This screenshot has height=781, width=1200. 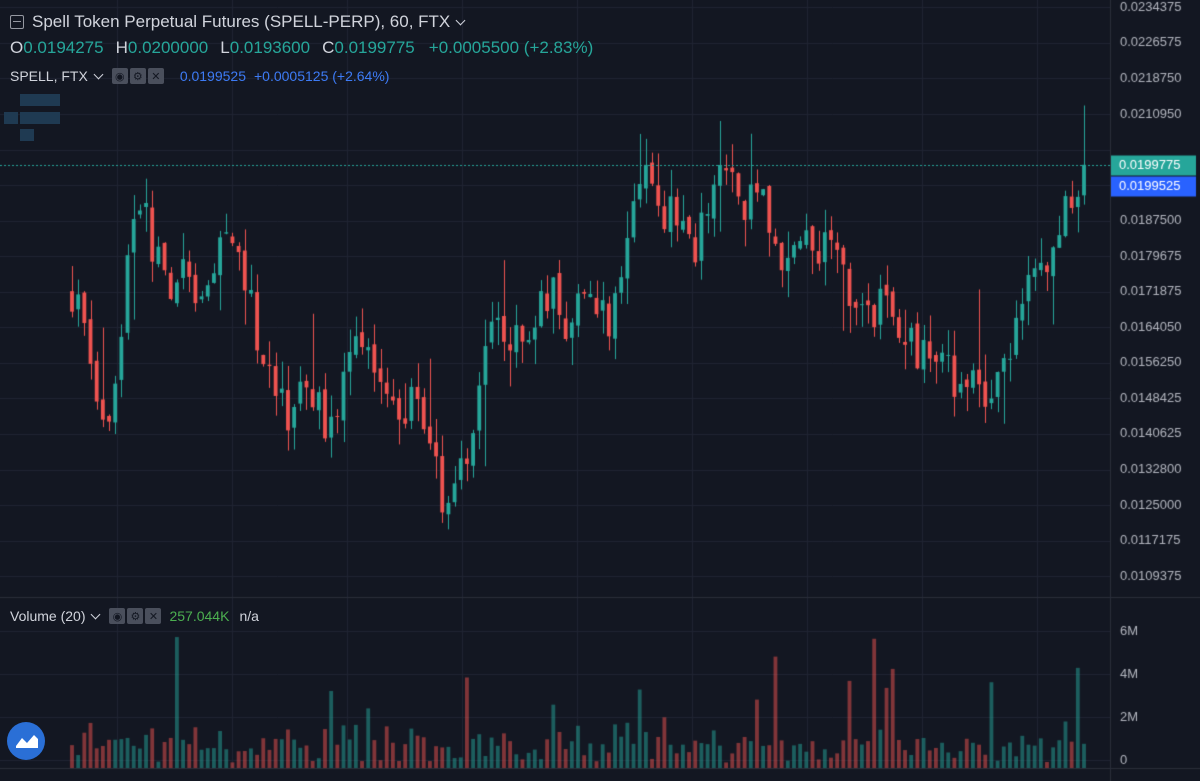 I want to click on high-value: 0.0200000, so click(x=168, y=47).